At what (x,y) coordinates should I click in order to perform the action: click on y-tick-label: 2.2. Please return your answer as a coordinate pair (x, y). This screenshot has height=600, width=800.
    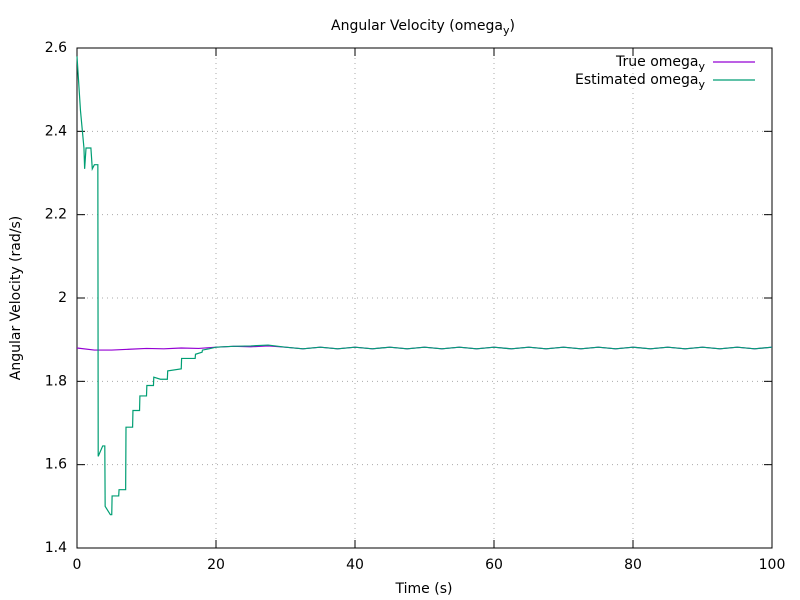
    Looking at the image, I should click on (56, 215).